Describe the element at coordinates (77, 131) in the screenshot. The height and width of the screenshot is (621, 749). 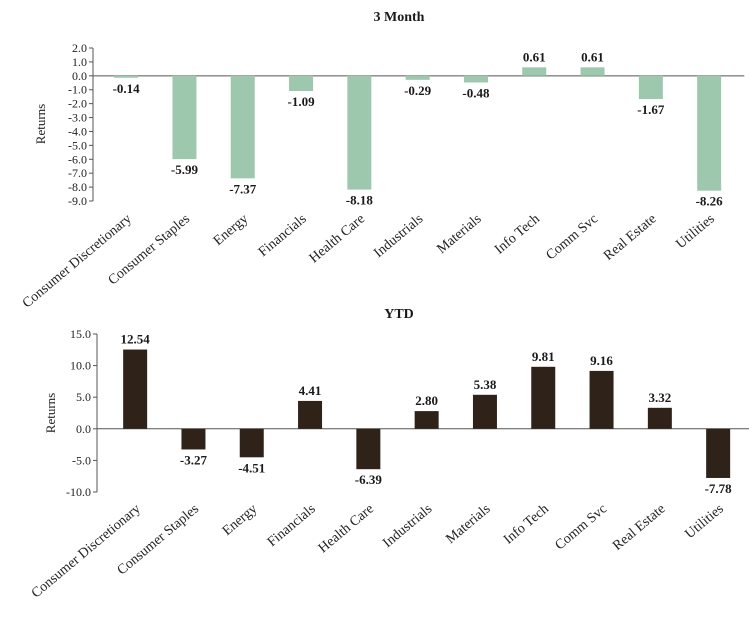
I see `y-tick-label: -4.0` at that location.